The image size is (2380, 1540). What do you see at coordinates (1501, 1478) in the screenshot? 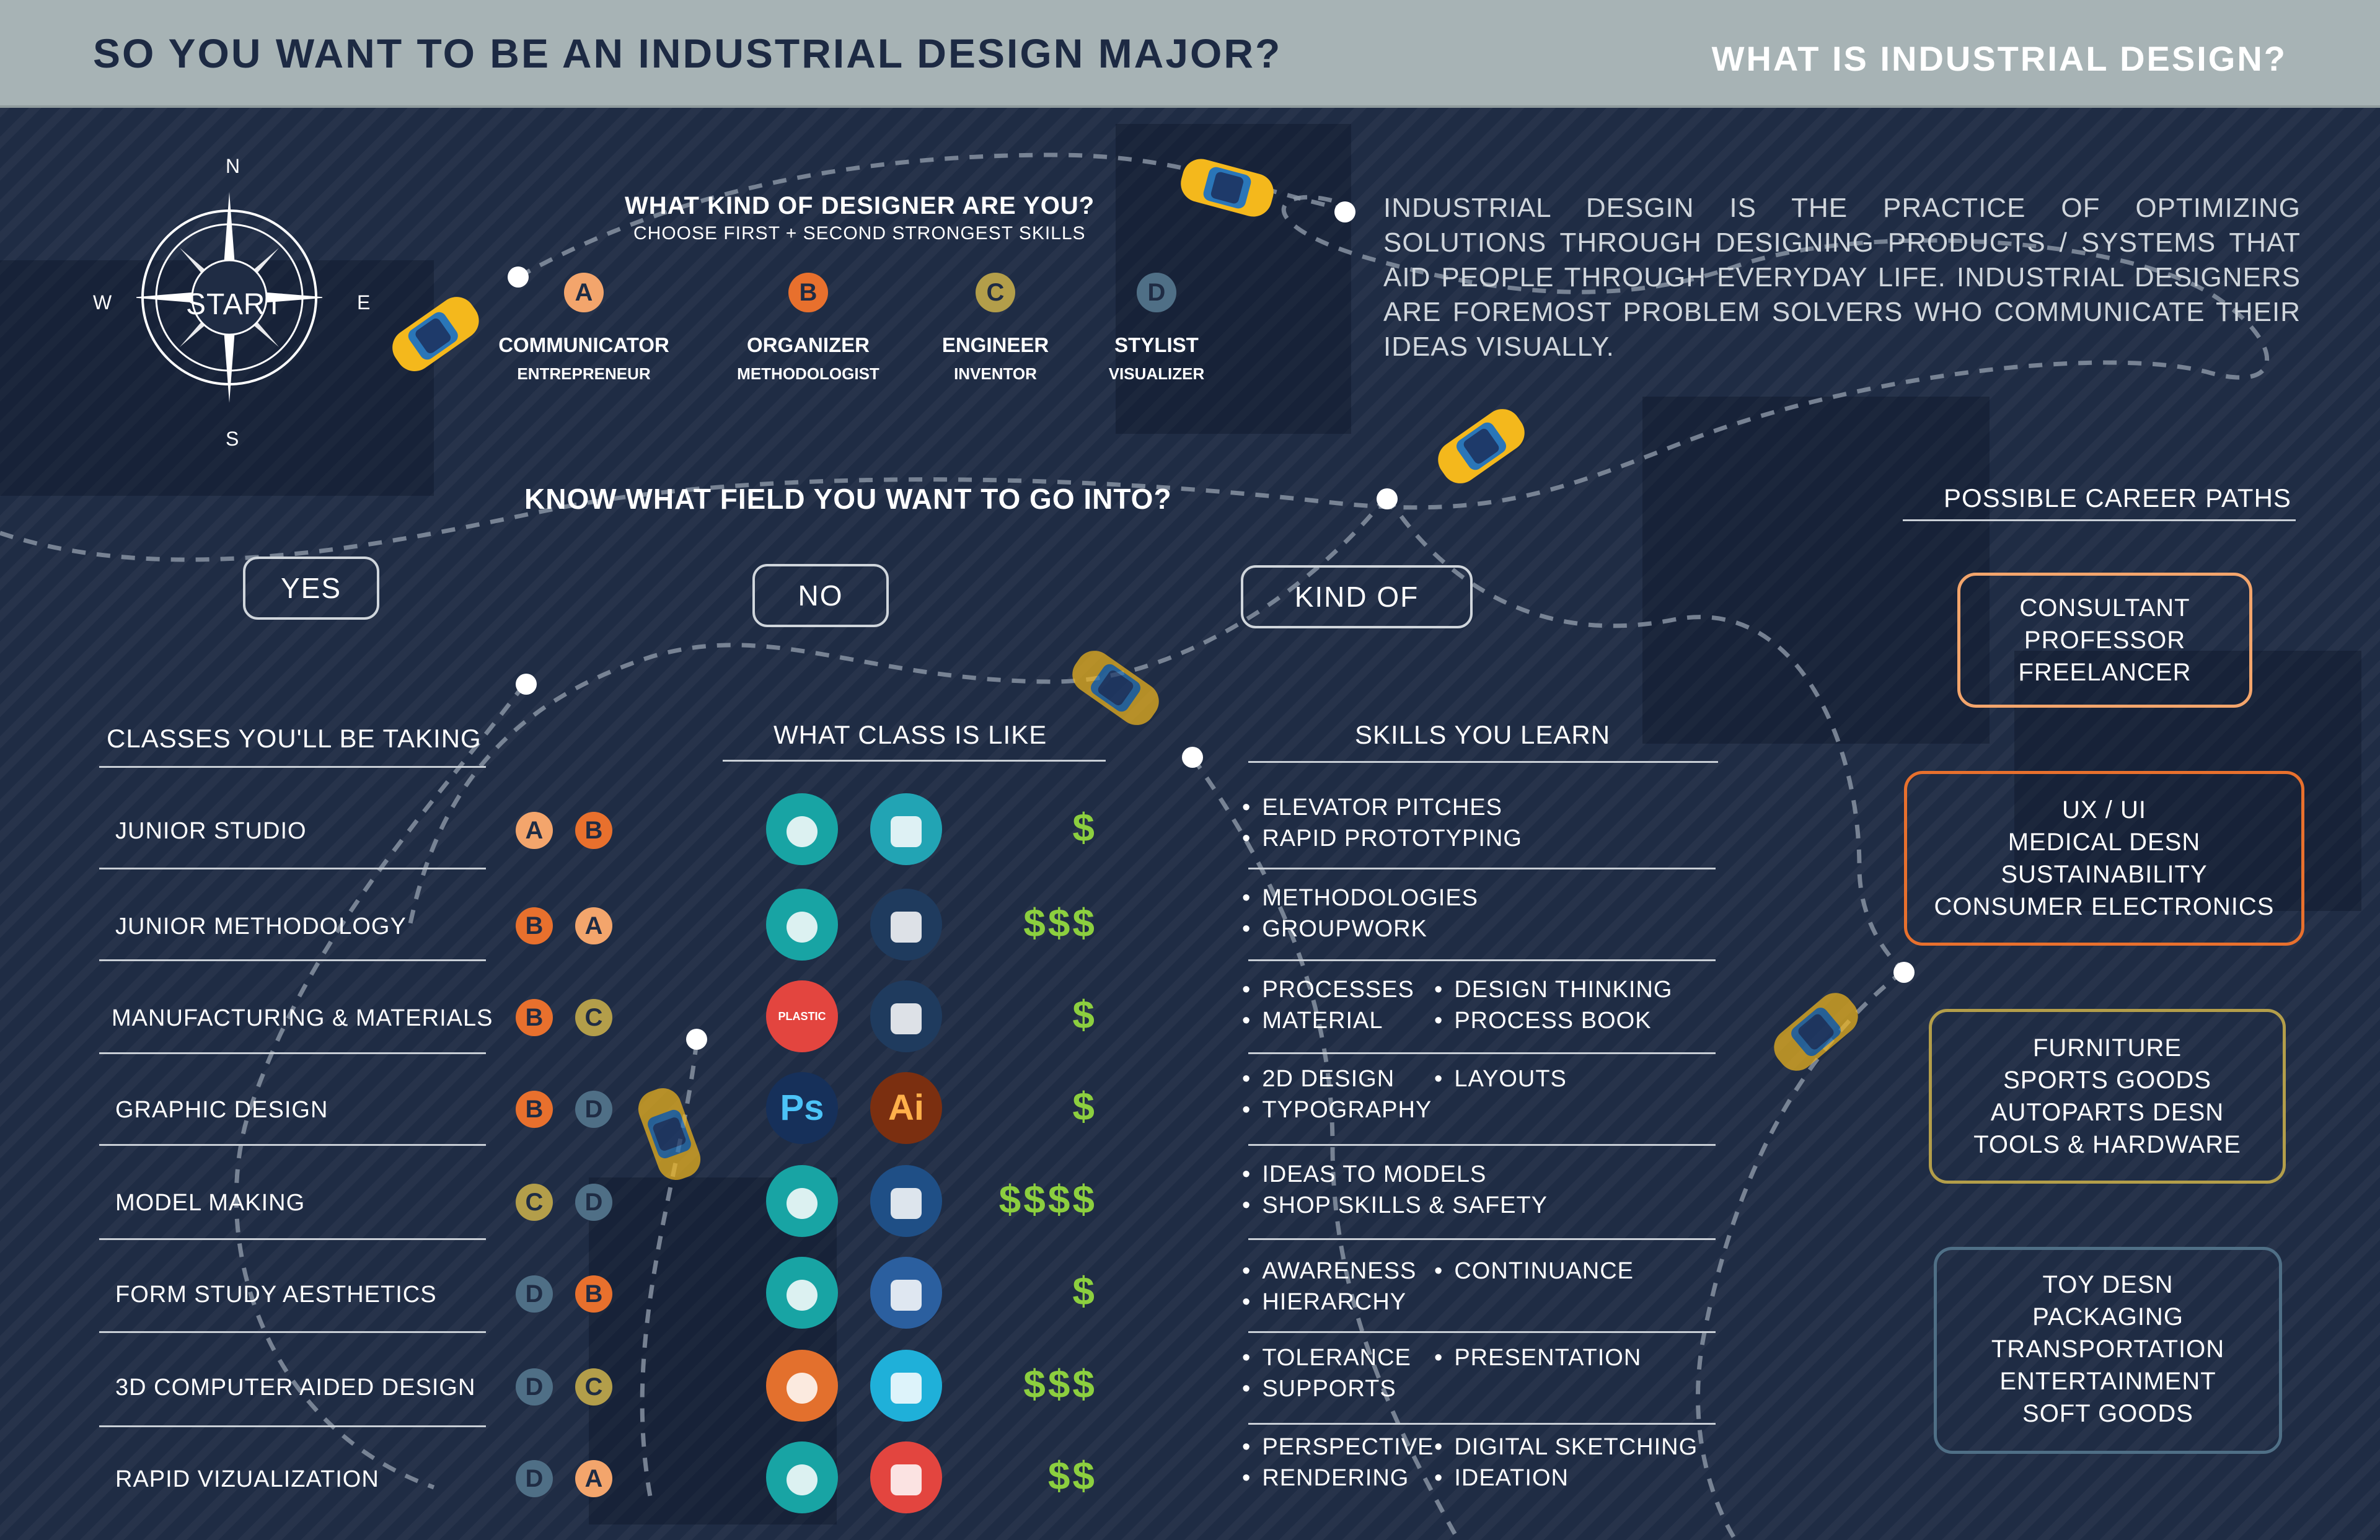
I see `skill-item: IDEATION` at bounding box center [1501, 1478].